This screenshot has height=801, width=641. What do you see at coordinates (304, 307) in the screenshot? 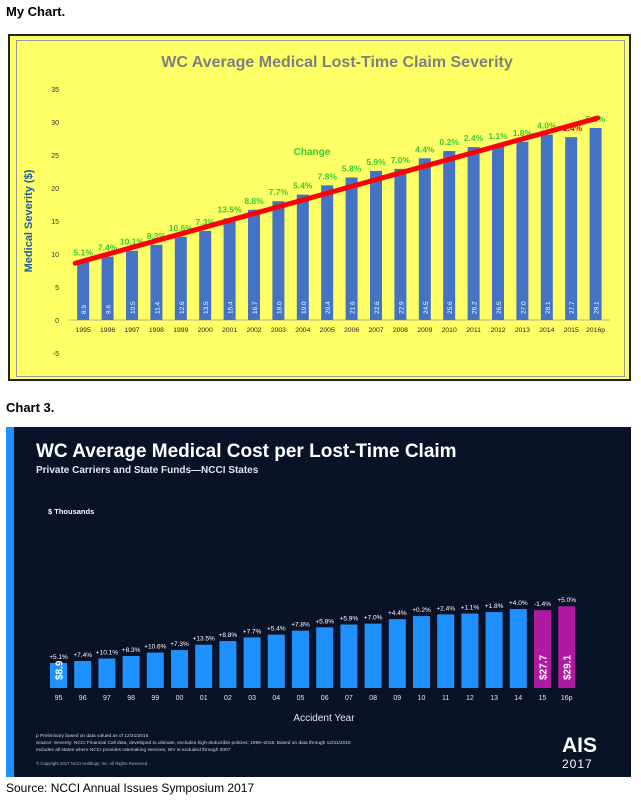
I see `chart1-bar-value-label: 19.0` at bounding box center [304, 307].